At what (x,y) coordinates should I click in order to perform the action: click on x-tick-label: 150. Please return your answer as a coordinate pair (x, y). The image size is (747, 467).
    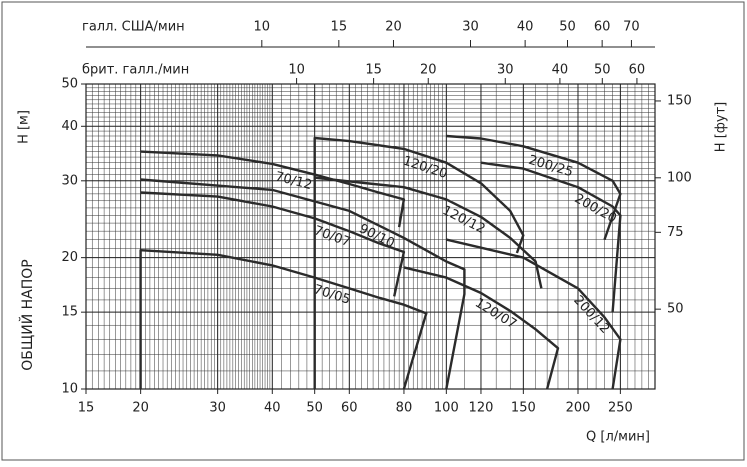
    Looking at the image, I should click on (523, 408).